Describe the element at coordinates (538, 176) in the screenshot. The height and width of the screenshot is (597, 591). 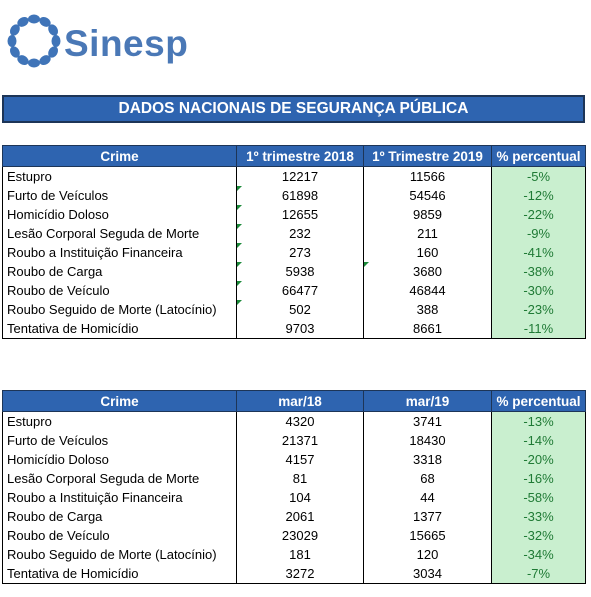
I see `percent-cell: -5%` at that location.